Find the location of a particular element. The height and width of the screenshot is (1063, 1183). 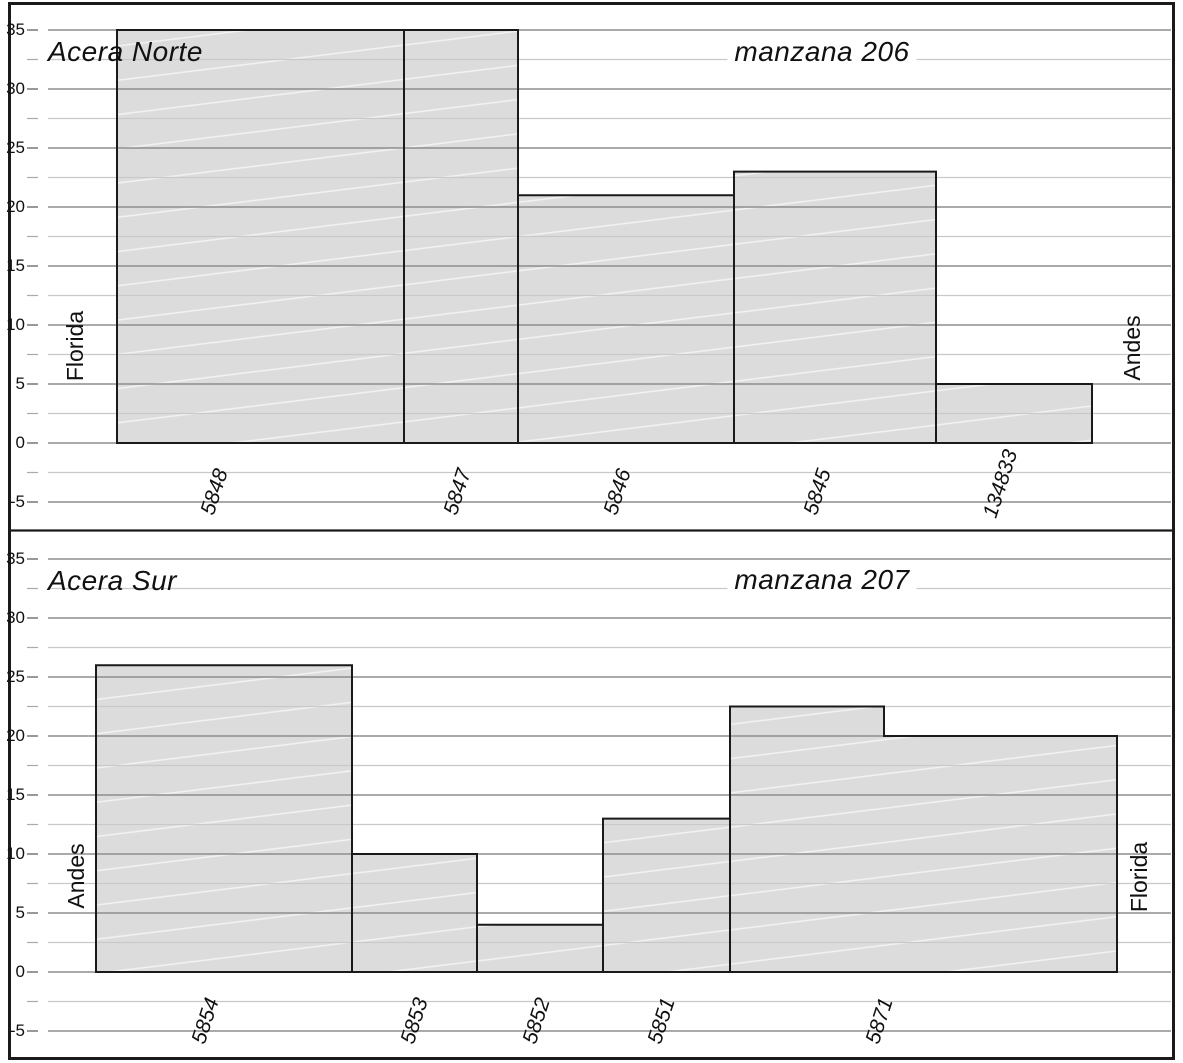

bar-5871-fill is located at coordinates (923, 839).